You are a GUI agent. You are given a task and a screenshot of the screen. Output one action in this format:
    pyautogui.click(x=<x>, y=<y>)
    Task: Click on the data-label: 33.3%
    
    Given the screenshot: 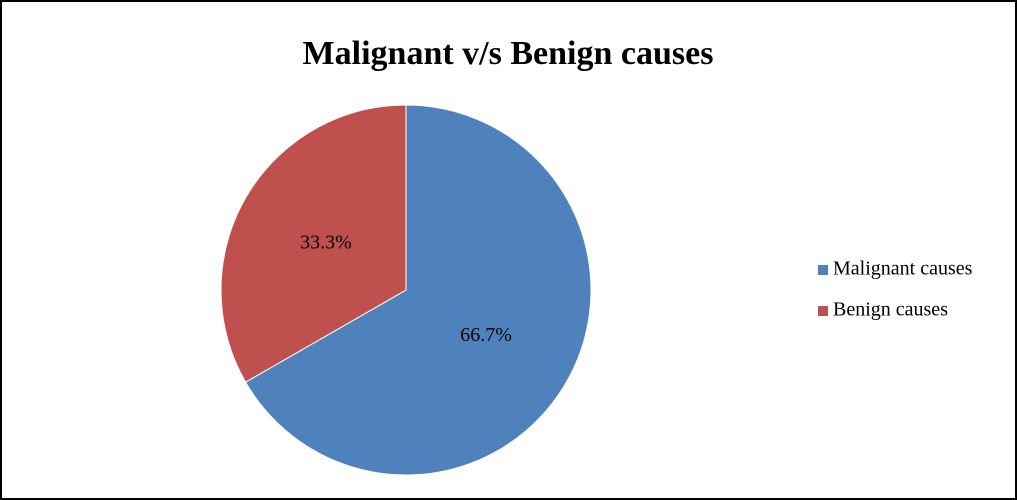 What is the action you would take?
    pyautogui.click(x=326, y=242)
    